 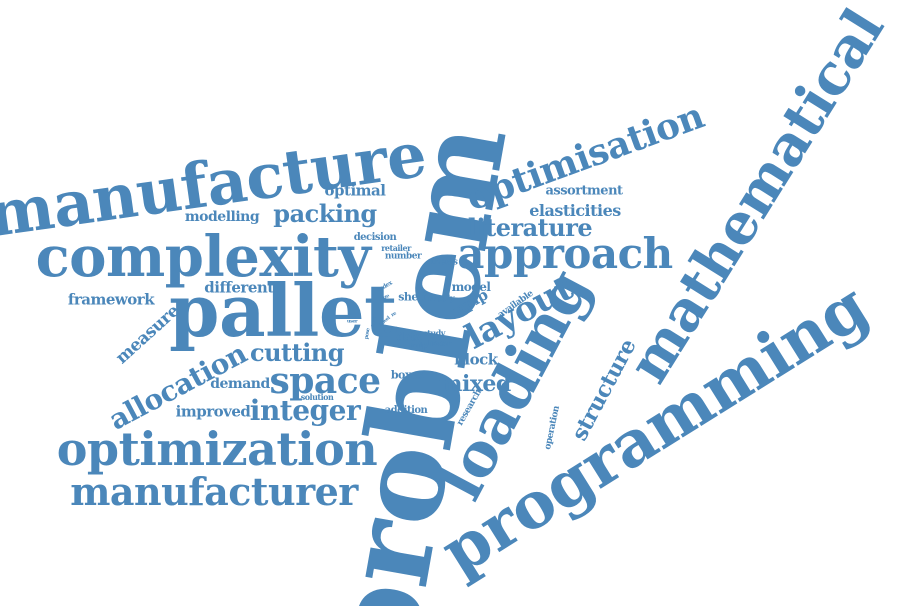 What do you see at coordinates (297, 352) in the screenshot?
I see `word-cutting: cutting` at bounding box center [297, 352].